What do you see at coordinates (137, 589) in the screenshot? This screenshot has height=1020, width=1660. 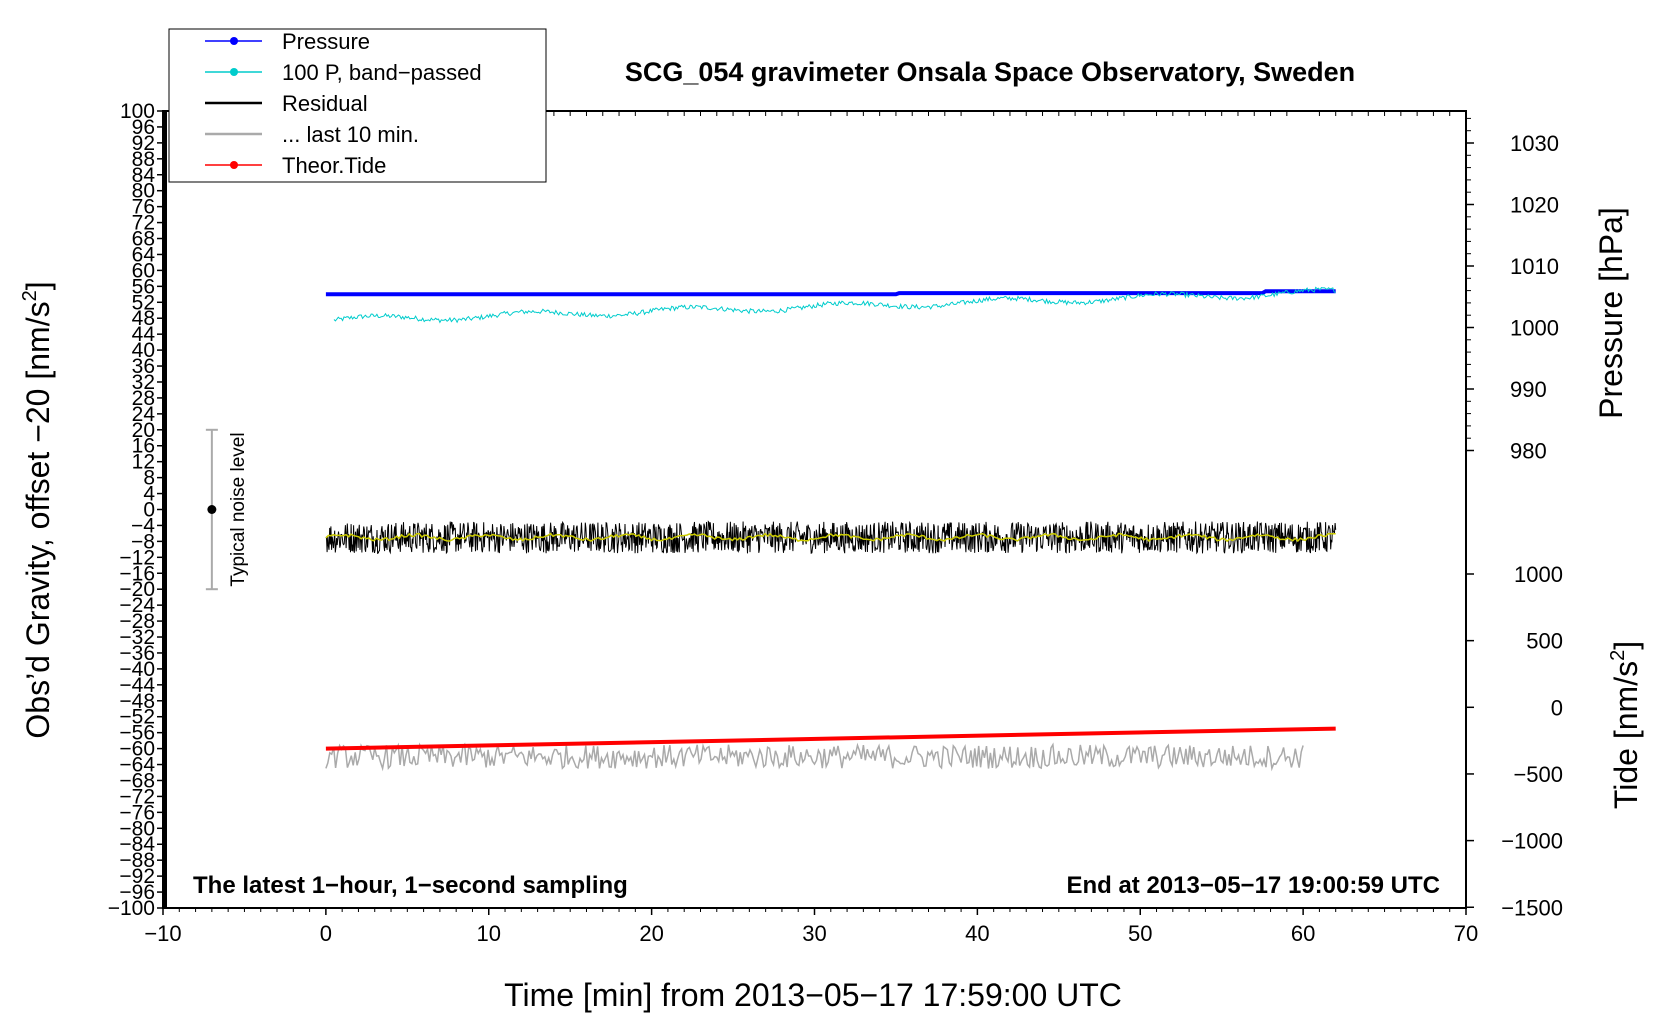 I see `left-tick-label: −20` at bounding box center [137, 589].